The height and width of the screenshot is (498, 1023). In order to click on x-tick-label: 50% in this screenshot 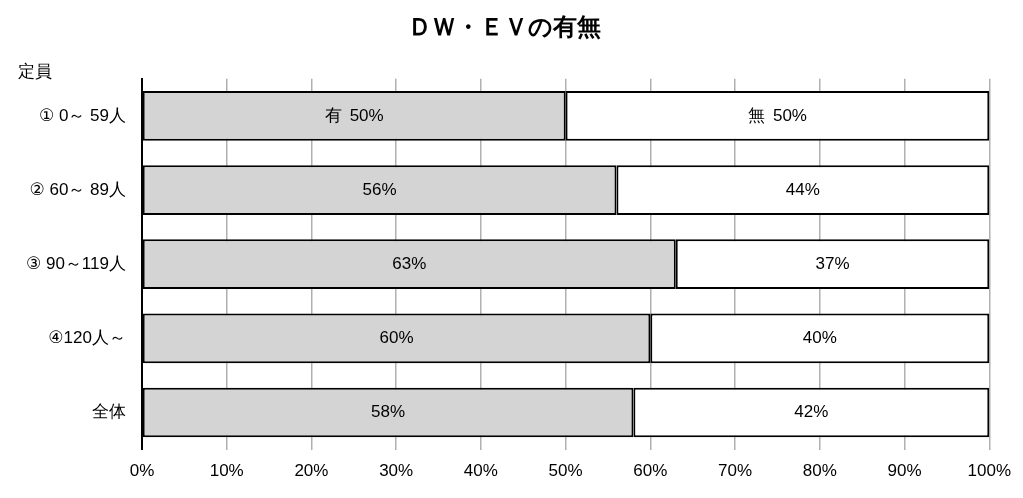, I will do `click(565, 471)`.